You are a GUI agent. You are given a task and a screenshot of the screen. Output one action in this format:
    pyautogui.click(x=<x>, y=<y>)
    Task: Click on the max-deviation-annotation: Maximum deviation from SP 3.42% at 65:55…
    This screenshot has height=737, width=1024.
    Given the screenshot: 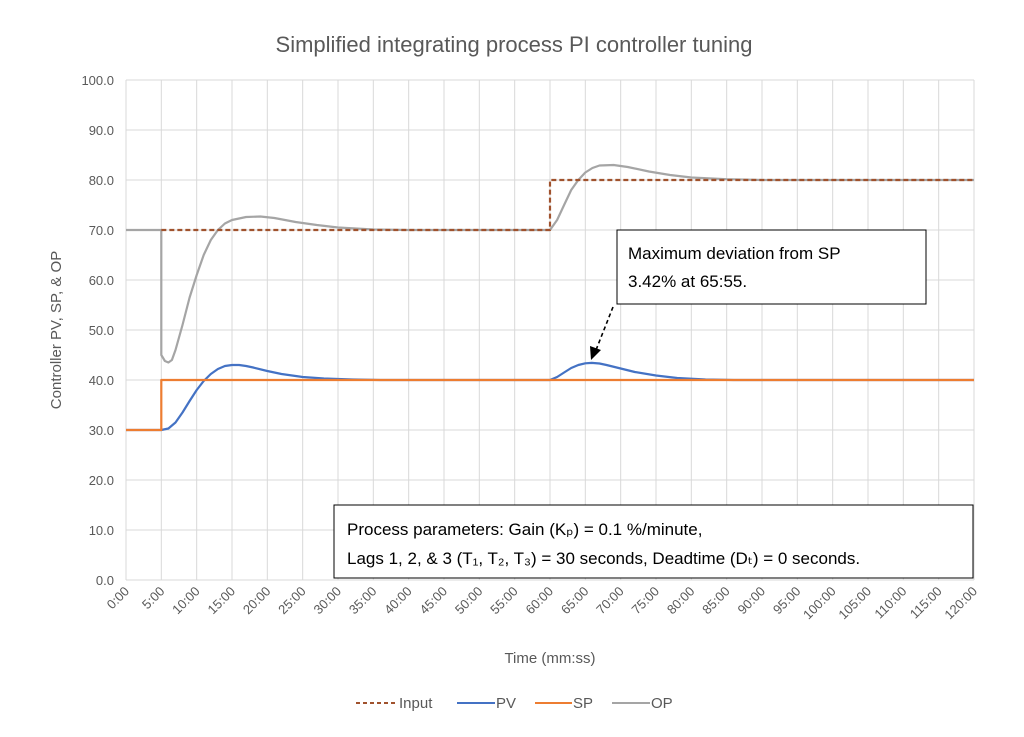 What is the action you would take?
    pyautogui.click(x=758, y=294)
    